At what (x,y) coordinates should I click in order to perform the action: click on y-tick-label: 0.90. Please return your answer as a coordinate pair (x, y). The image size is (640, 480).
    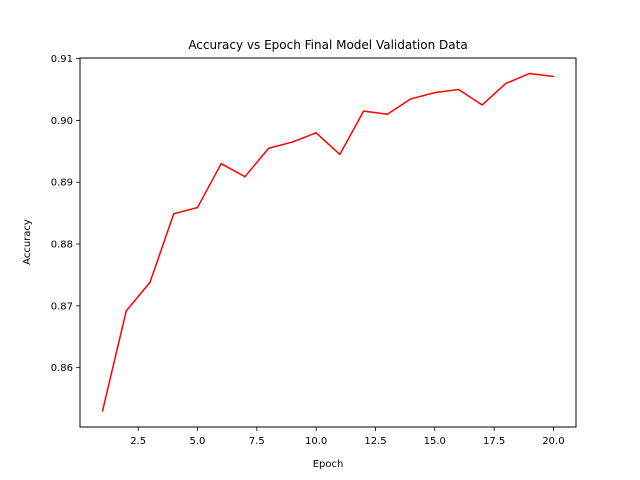
    Looking at the image, I should click on (62, 121).